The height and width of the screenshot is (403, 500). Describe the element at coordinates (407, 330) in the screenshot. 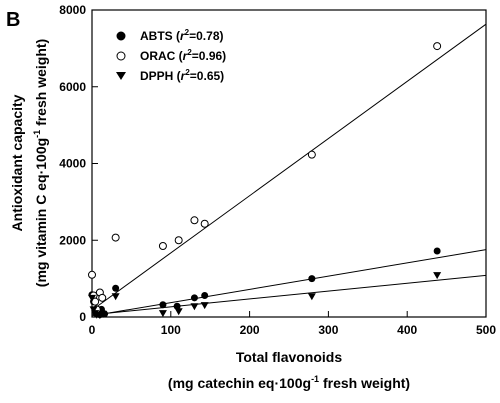

I see `x-tick-label: 400` at that location.